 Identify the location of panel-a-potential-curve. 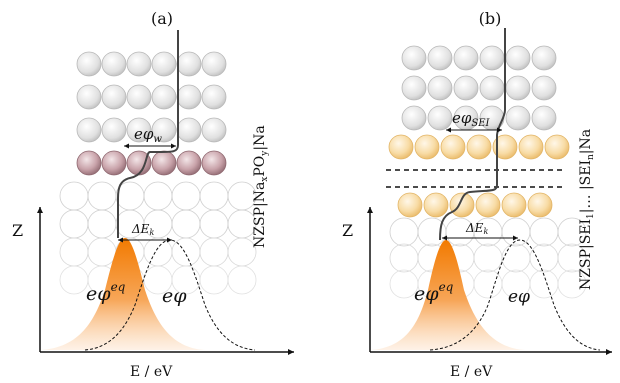
(148, 134).